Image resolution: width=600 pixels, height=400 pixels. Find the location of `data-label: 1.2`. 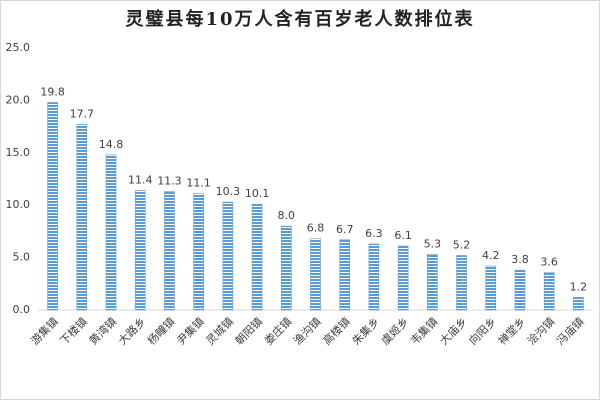

data-label: 1.2 is located at coordinates (579, 286).